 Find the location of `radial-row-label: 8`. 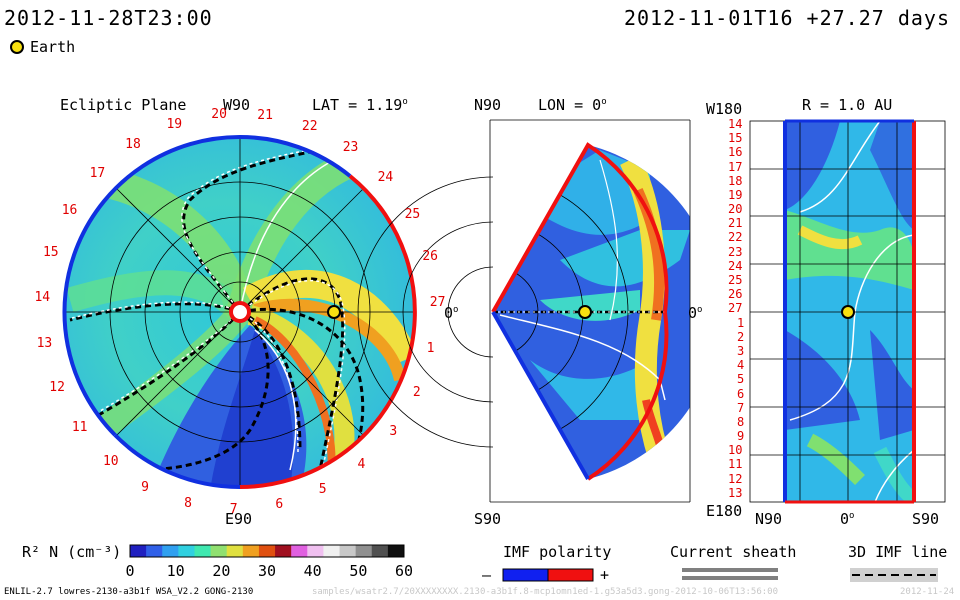

radial-row-label: 8 is located at coordinates (741, 421).